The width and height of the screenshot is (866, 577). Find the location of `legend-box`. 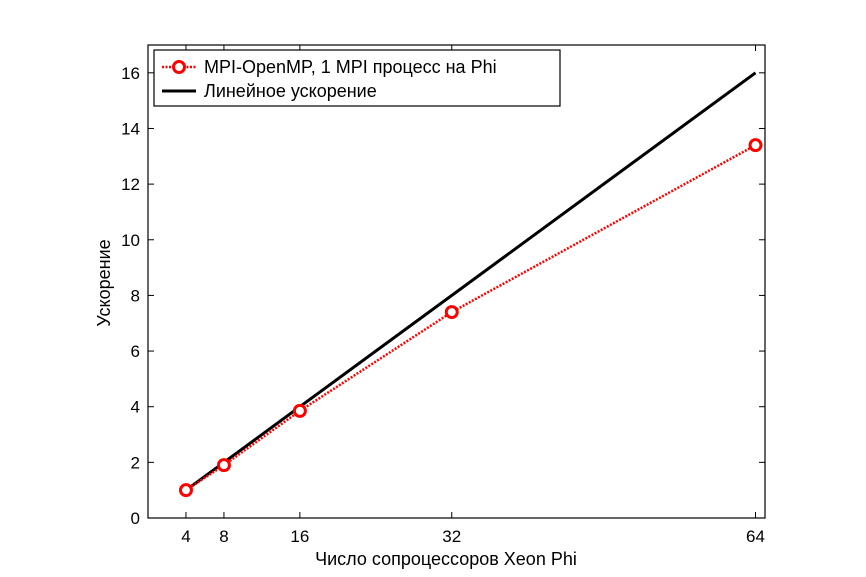

legend-box is located at coordinates (357, 78).